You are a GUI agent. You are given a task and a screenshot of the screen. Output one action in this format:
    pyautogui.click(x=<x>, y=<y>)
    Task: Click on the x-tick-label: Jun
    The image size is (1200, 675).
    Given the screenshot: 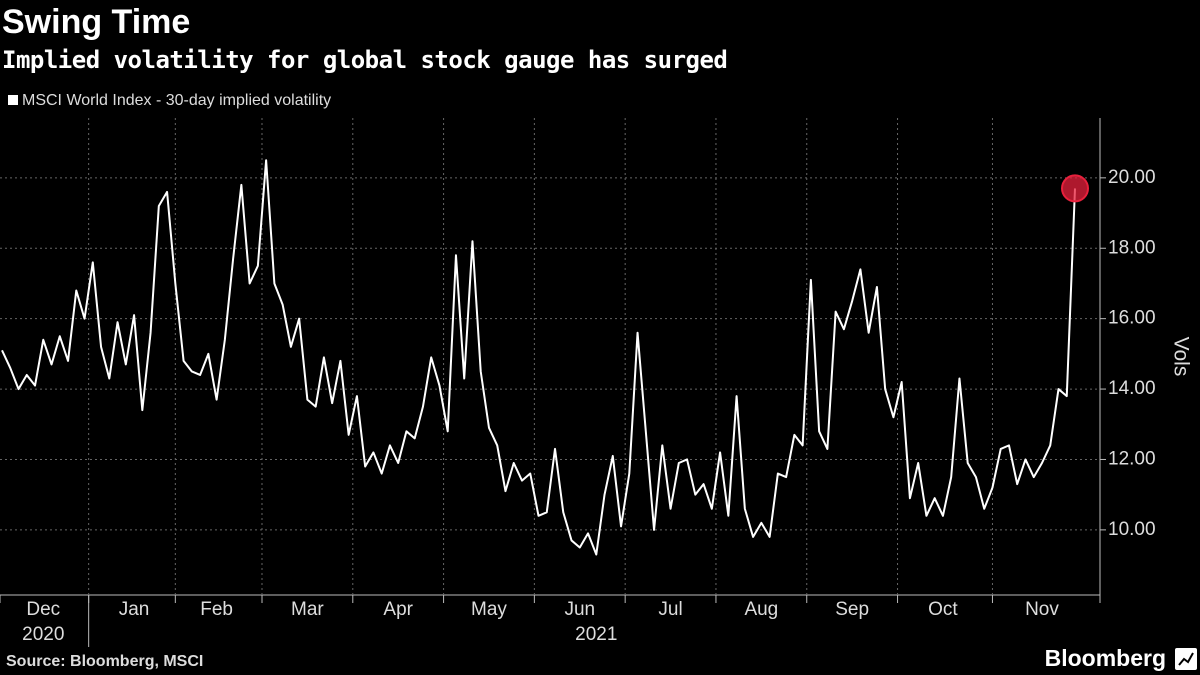 What is the action you would take?
    pyautogui.click(x=579, y=609)
    